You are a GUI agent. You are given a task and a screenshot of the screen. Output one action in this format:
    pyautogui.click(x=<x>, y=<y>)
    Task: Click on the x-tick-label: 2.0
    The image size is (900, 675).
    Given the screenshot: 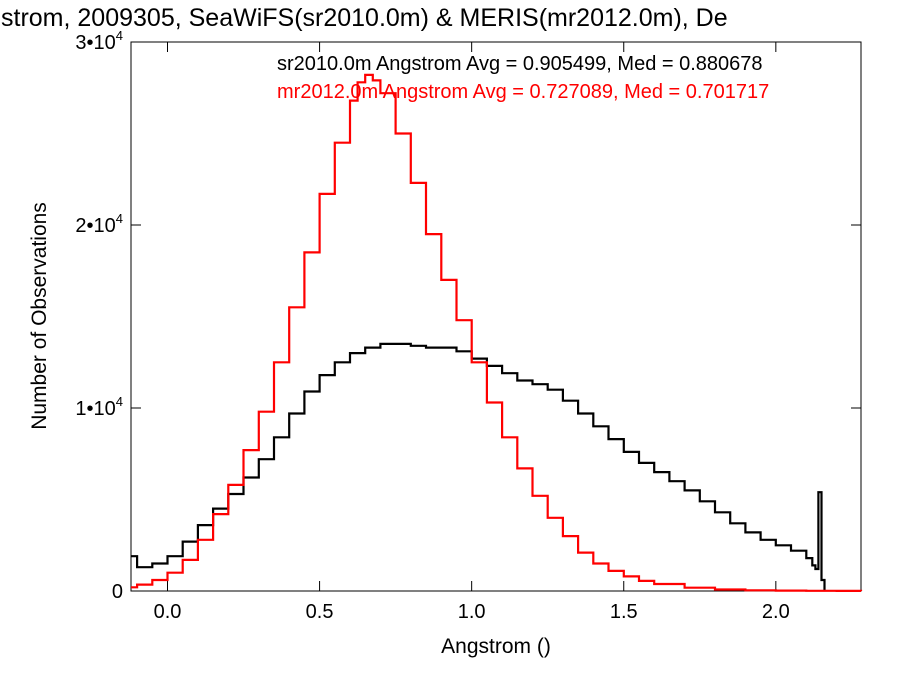 What is the action you would take?
    pyautogui.click(x=776, y=612)
    